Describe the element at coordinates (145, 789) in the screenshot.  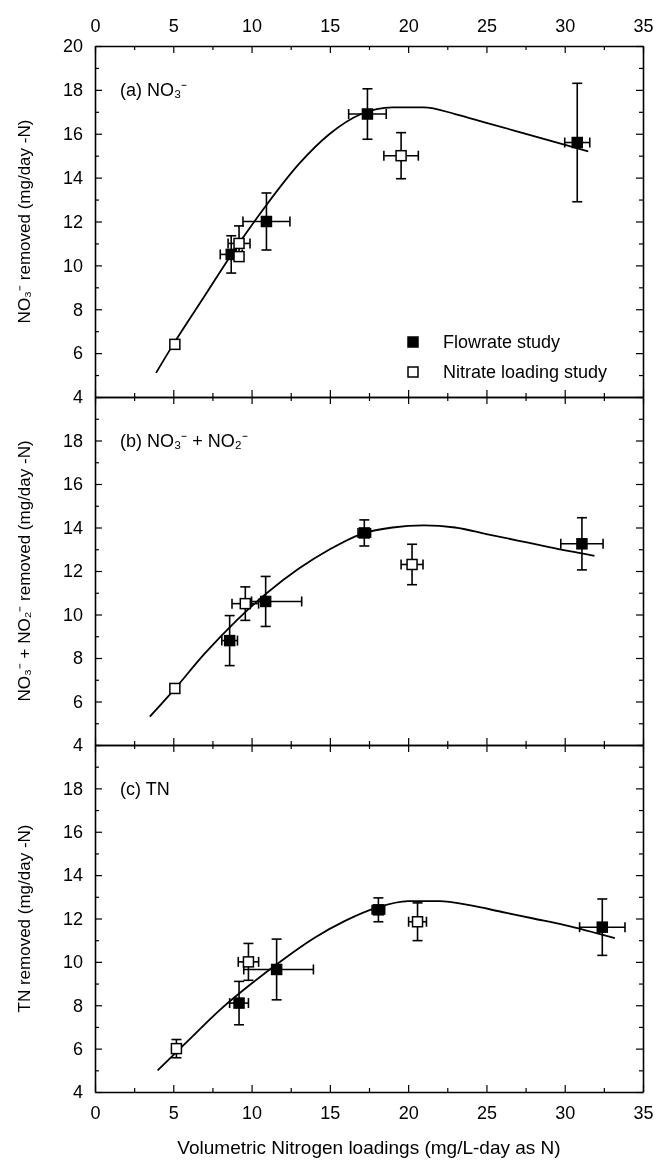
I see `annotation: (c) TN` at that location.